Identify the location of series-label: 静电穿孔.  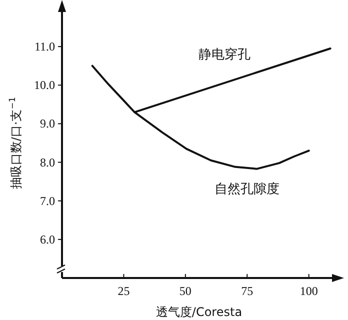
(224, 54).